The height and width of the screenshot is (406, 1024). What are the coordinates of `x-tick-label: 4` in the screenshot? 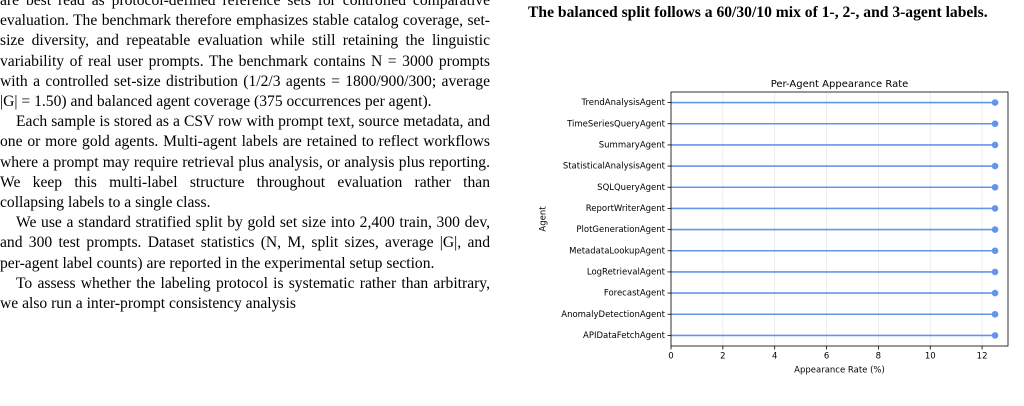 It's located at (774, 357).